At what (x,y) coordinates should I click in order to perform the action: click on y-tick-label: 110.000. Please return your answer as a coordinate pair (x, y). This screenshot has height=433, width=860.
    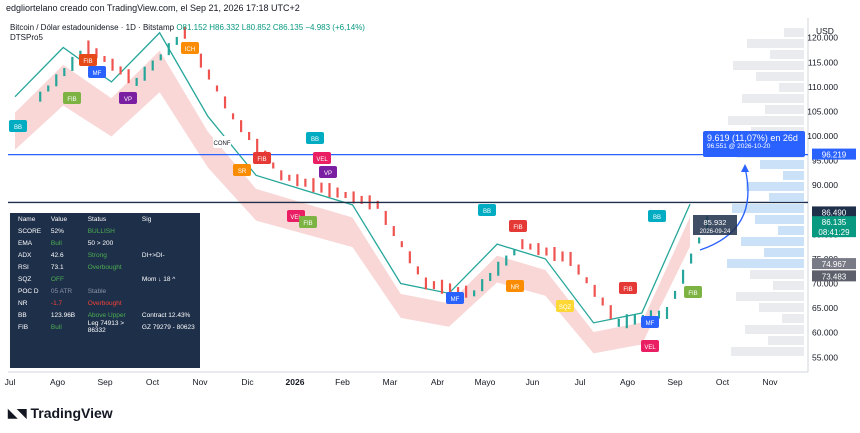
    Looking at the image, I should click on (823, 87).